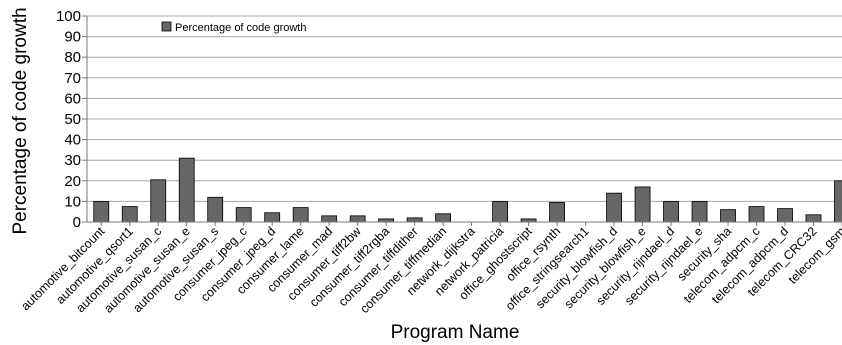 This screenshot has width=842, height=345. I want to click on bar-telecom_adpcm_d, so click(785, 215).